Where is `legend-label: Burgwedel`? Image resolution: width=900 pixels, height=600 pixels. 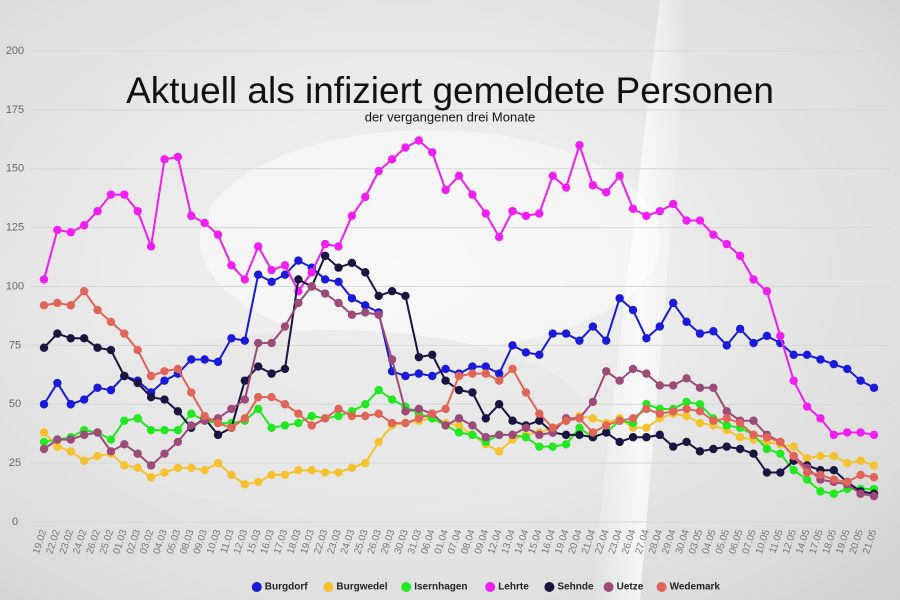
legend-label: Burgwedel is located at coordinates (361, 587).